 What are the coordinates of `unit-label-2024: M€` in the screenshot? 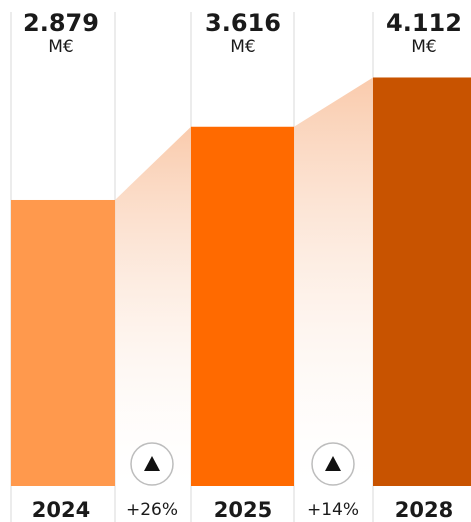 It's located at (60, 47).